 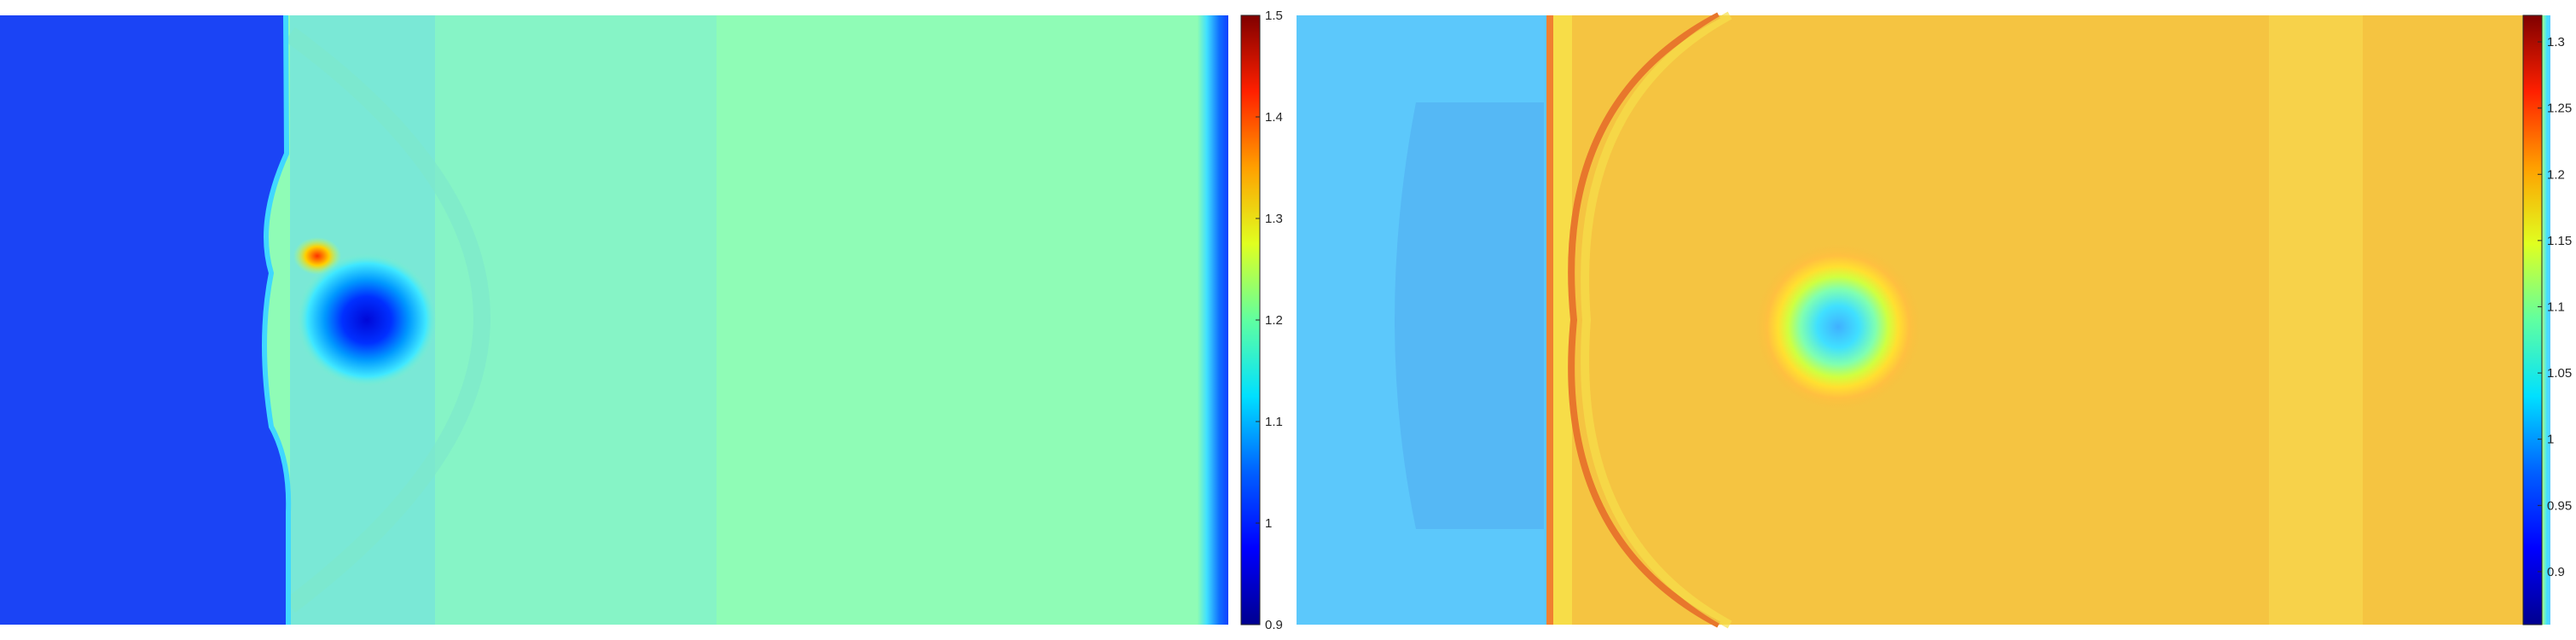 I want to click on right-right-boundary, so click(x=2541, y=320).